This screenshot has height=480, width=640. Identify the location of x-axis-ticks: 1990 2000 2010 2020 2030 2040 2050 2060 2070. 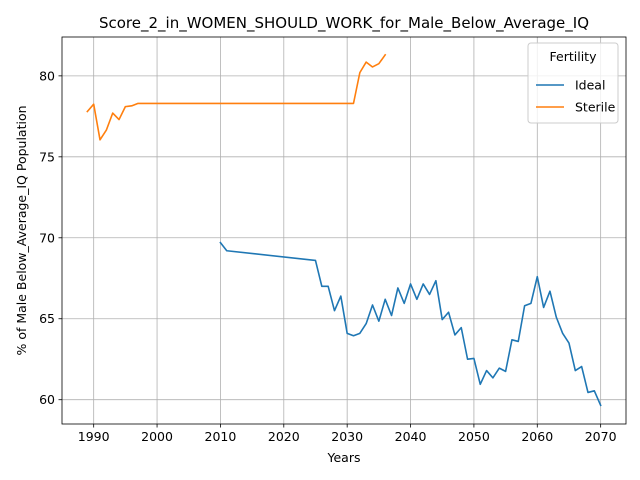
(347, 434).